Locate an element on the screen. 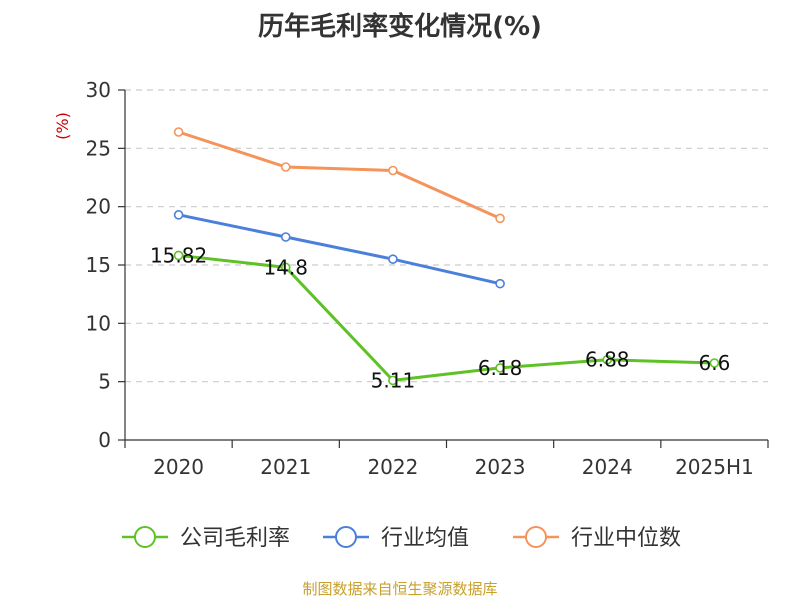 This screenshot has width=800, height=600. data-label: 6.6 is located at coordinates (715, 363).